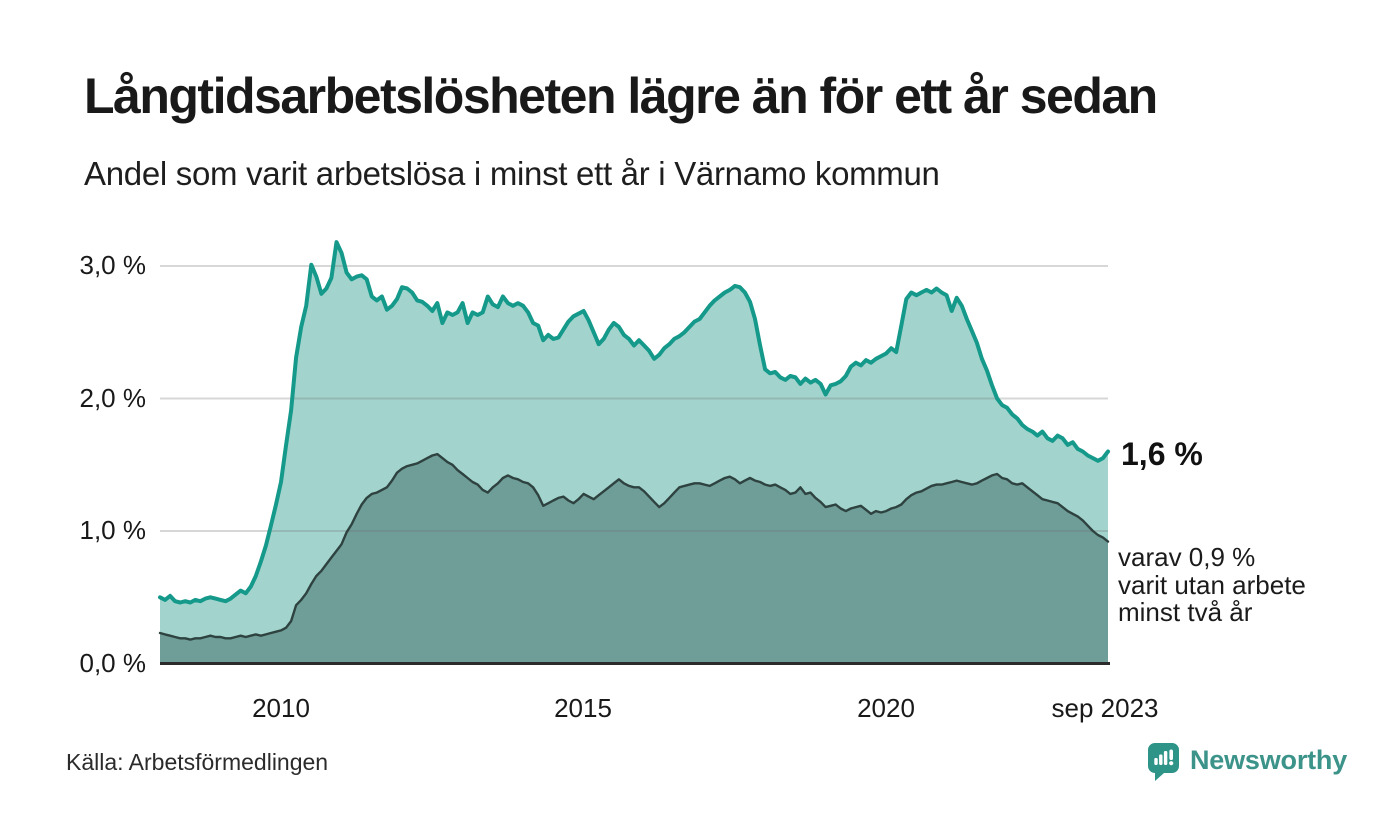 The height and width of the screenshot is (840, 1400). Describe the element at coordinates (1171, 754) in the screenshot. I see `logo-exclamation-stem` at that location.